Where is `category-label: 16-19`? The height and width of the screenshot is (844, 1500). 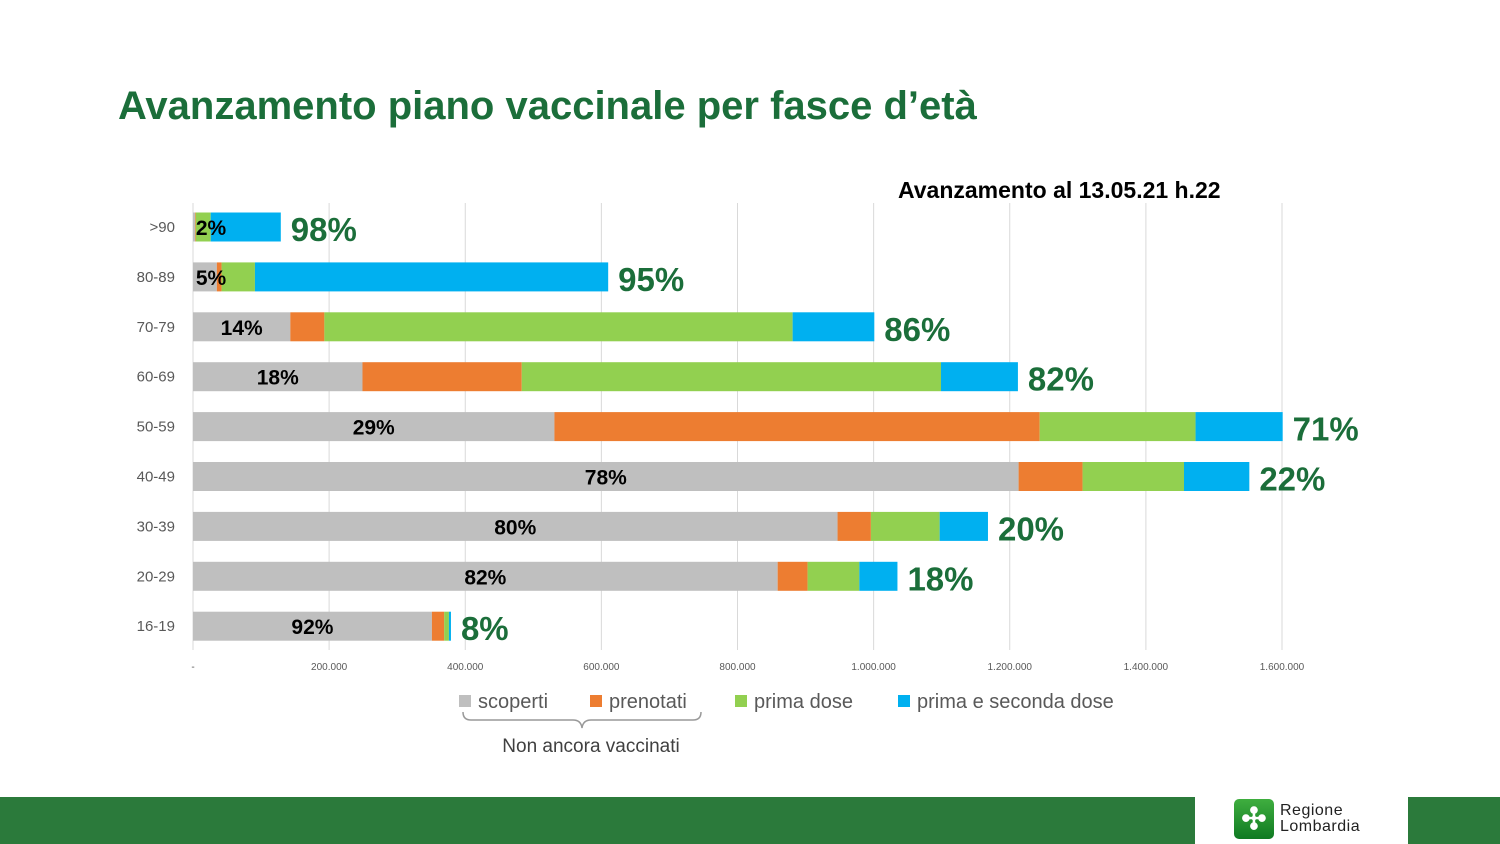
category-label: 16-19 is located at coordinates (156, 626).